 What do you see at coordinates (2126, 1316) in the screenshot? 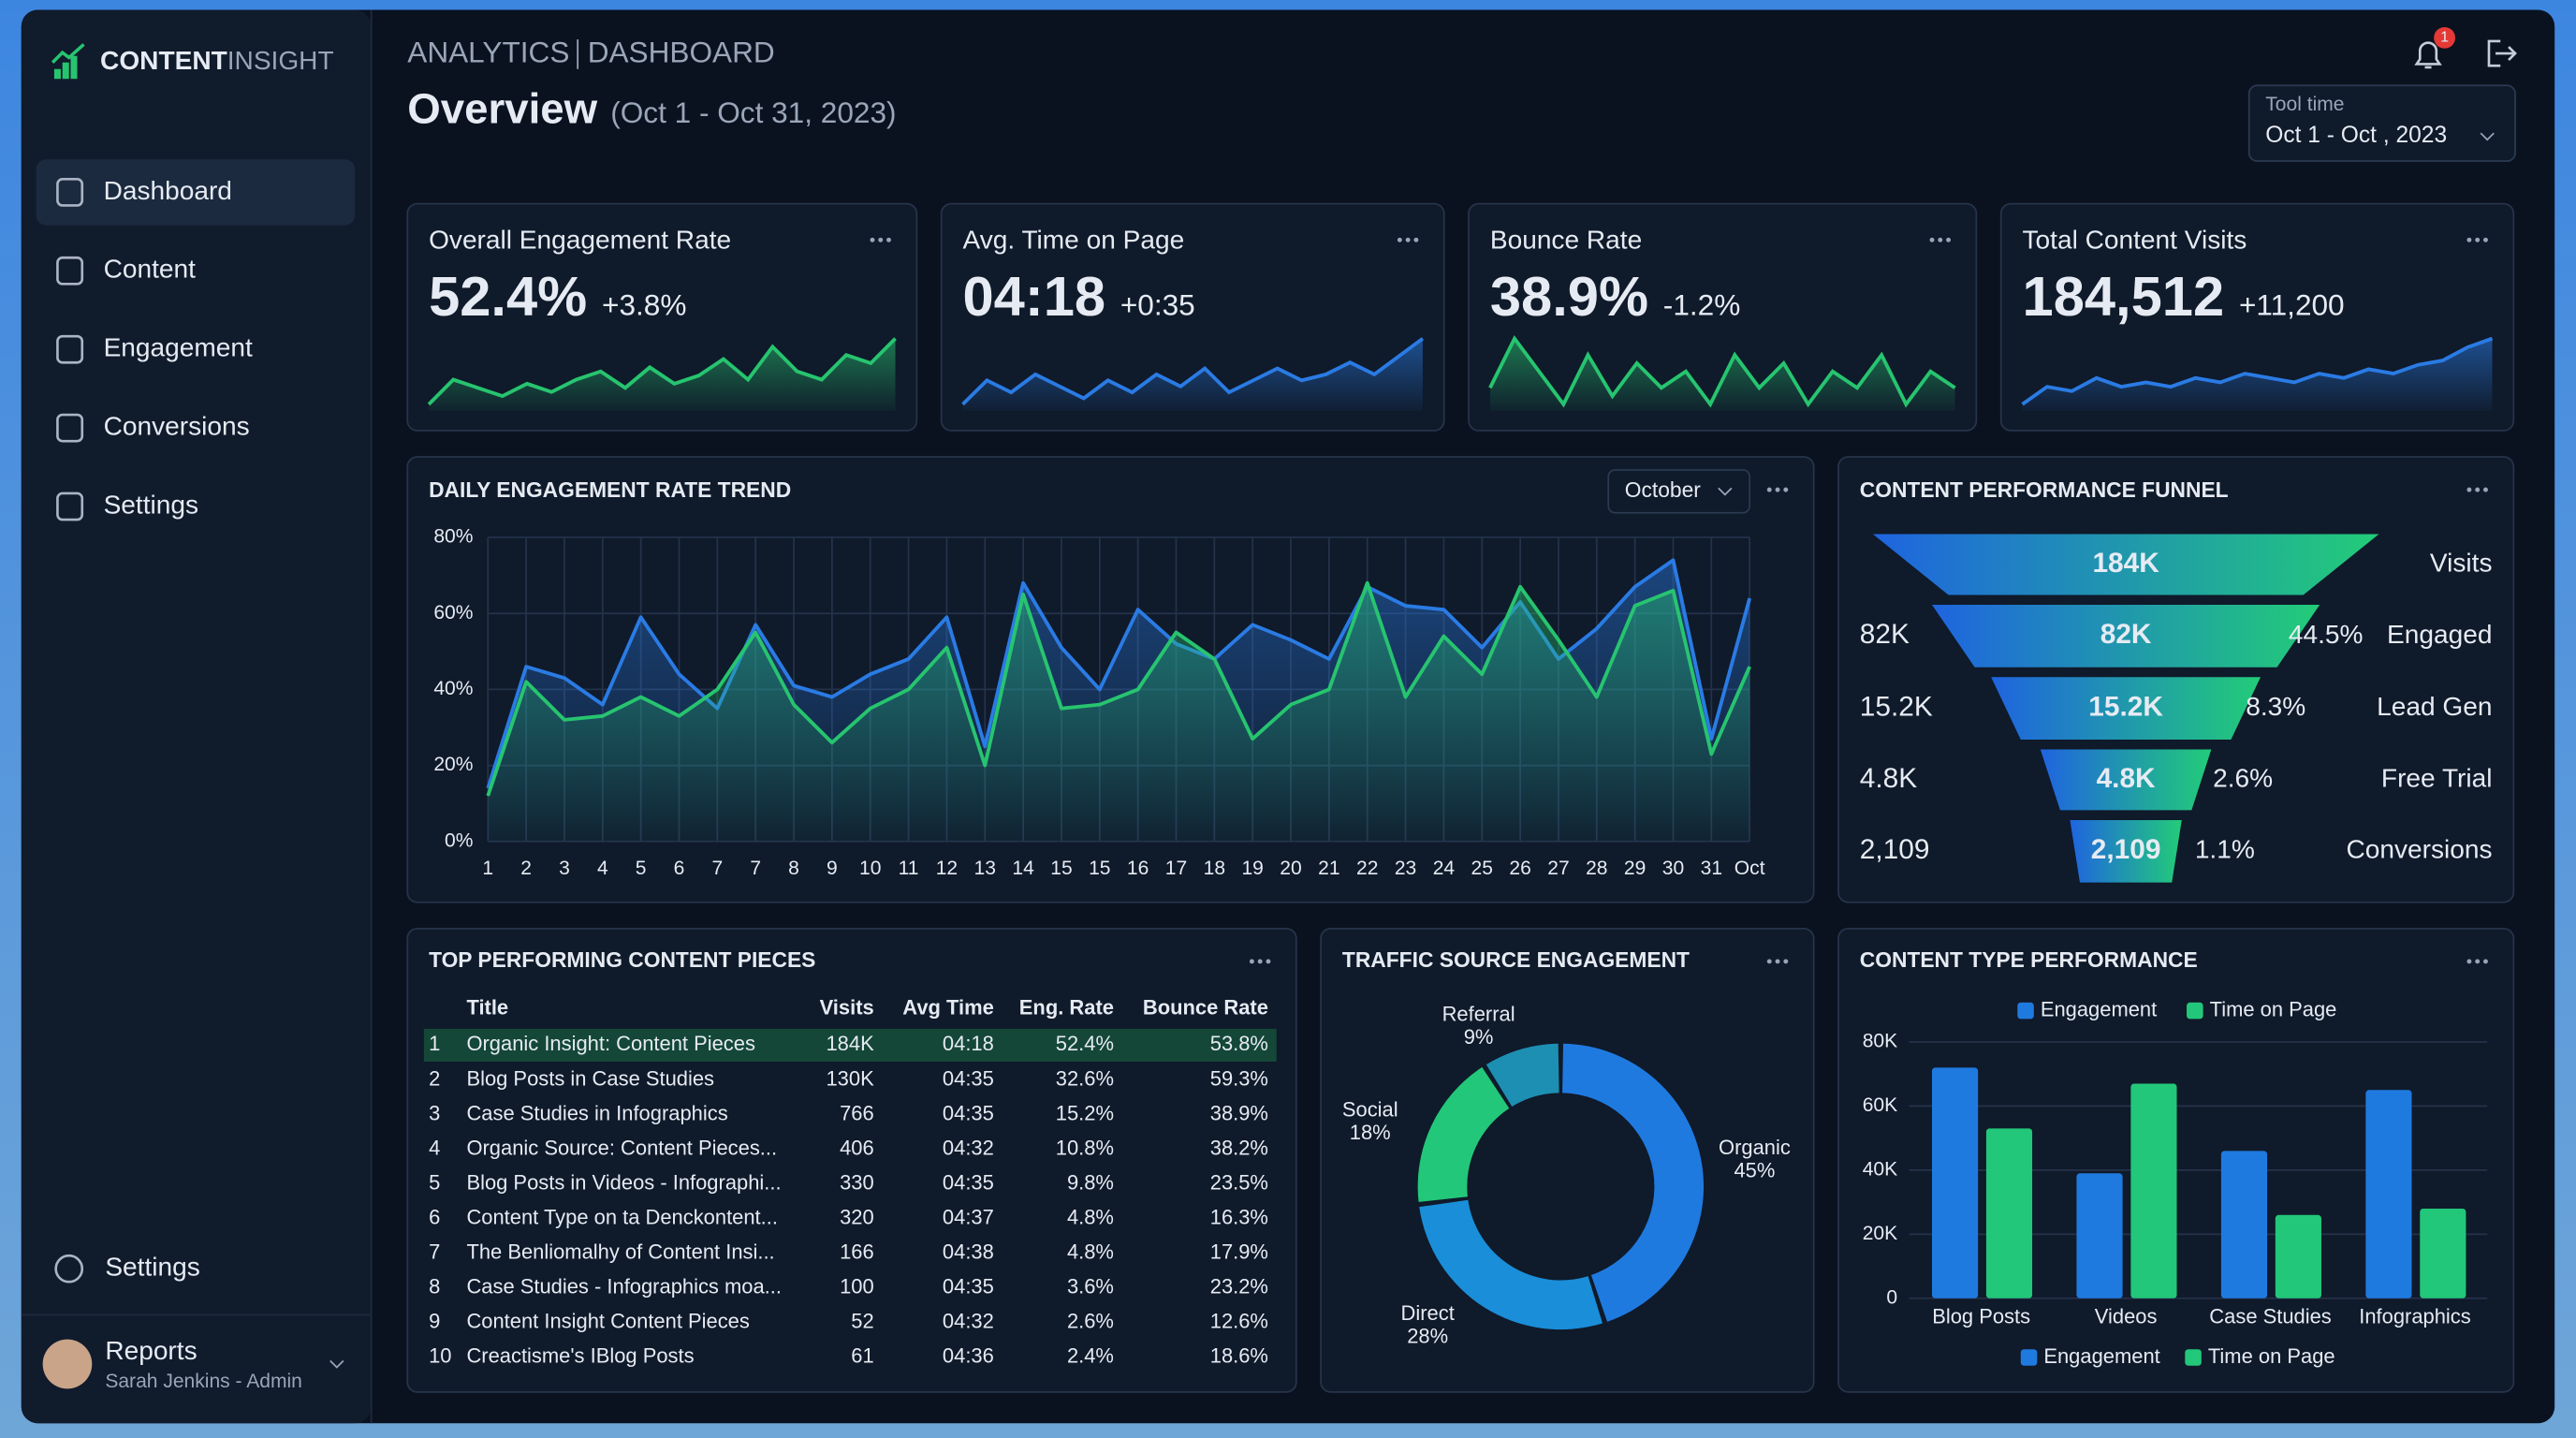
I see `x-tick-label: Videos` at bounding box center [2126, 1316].